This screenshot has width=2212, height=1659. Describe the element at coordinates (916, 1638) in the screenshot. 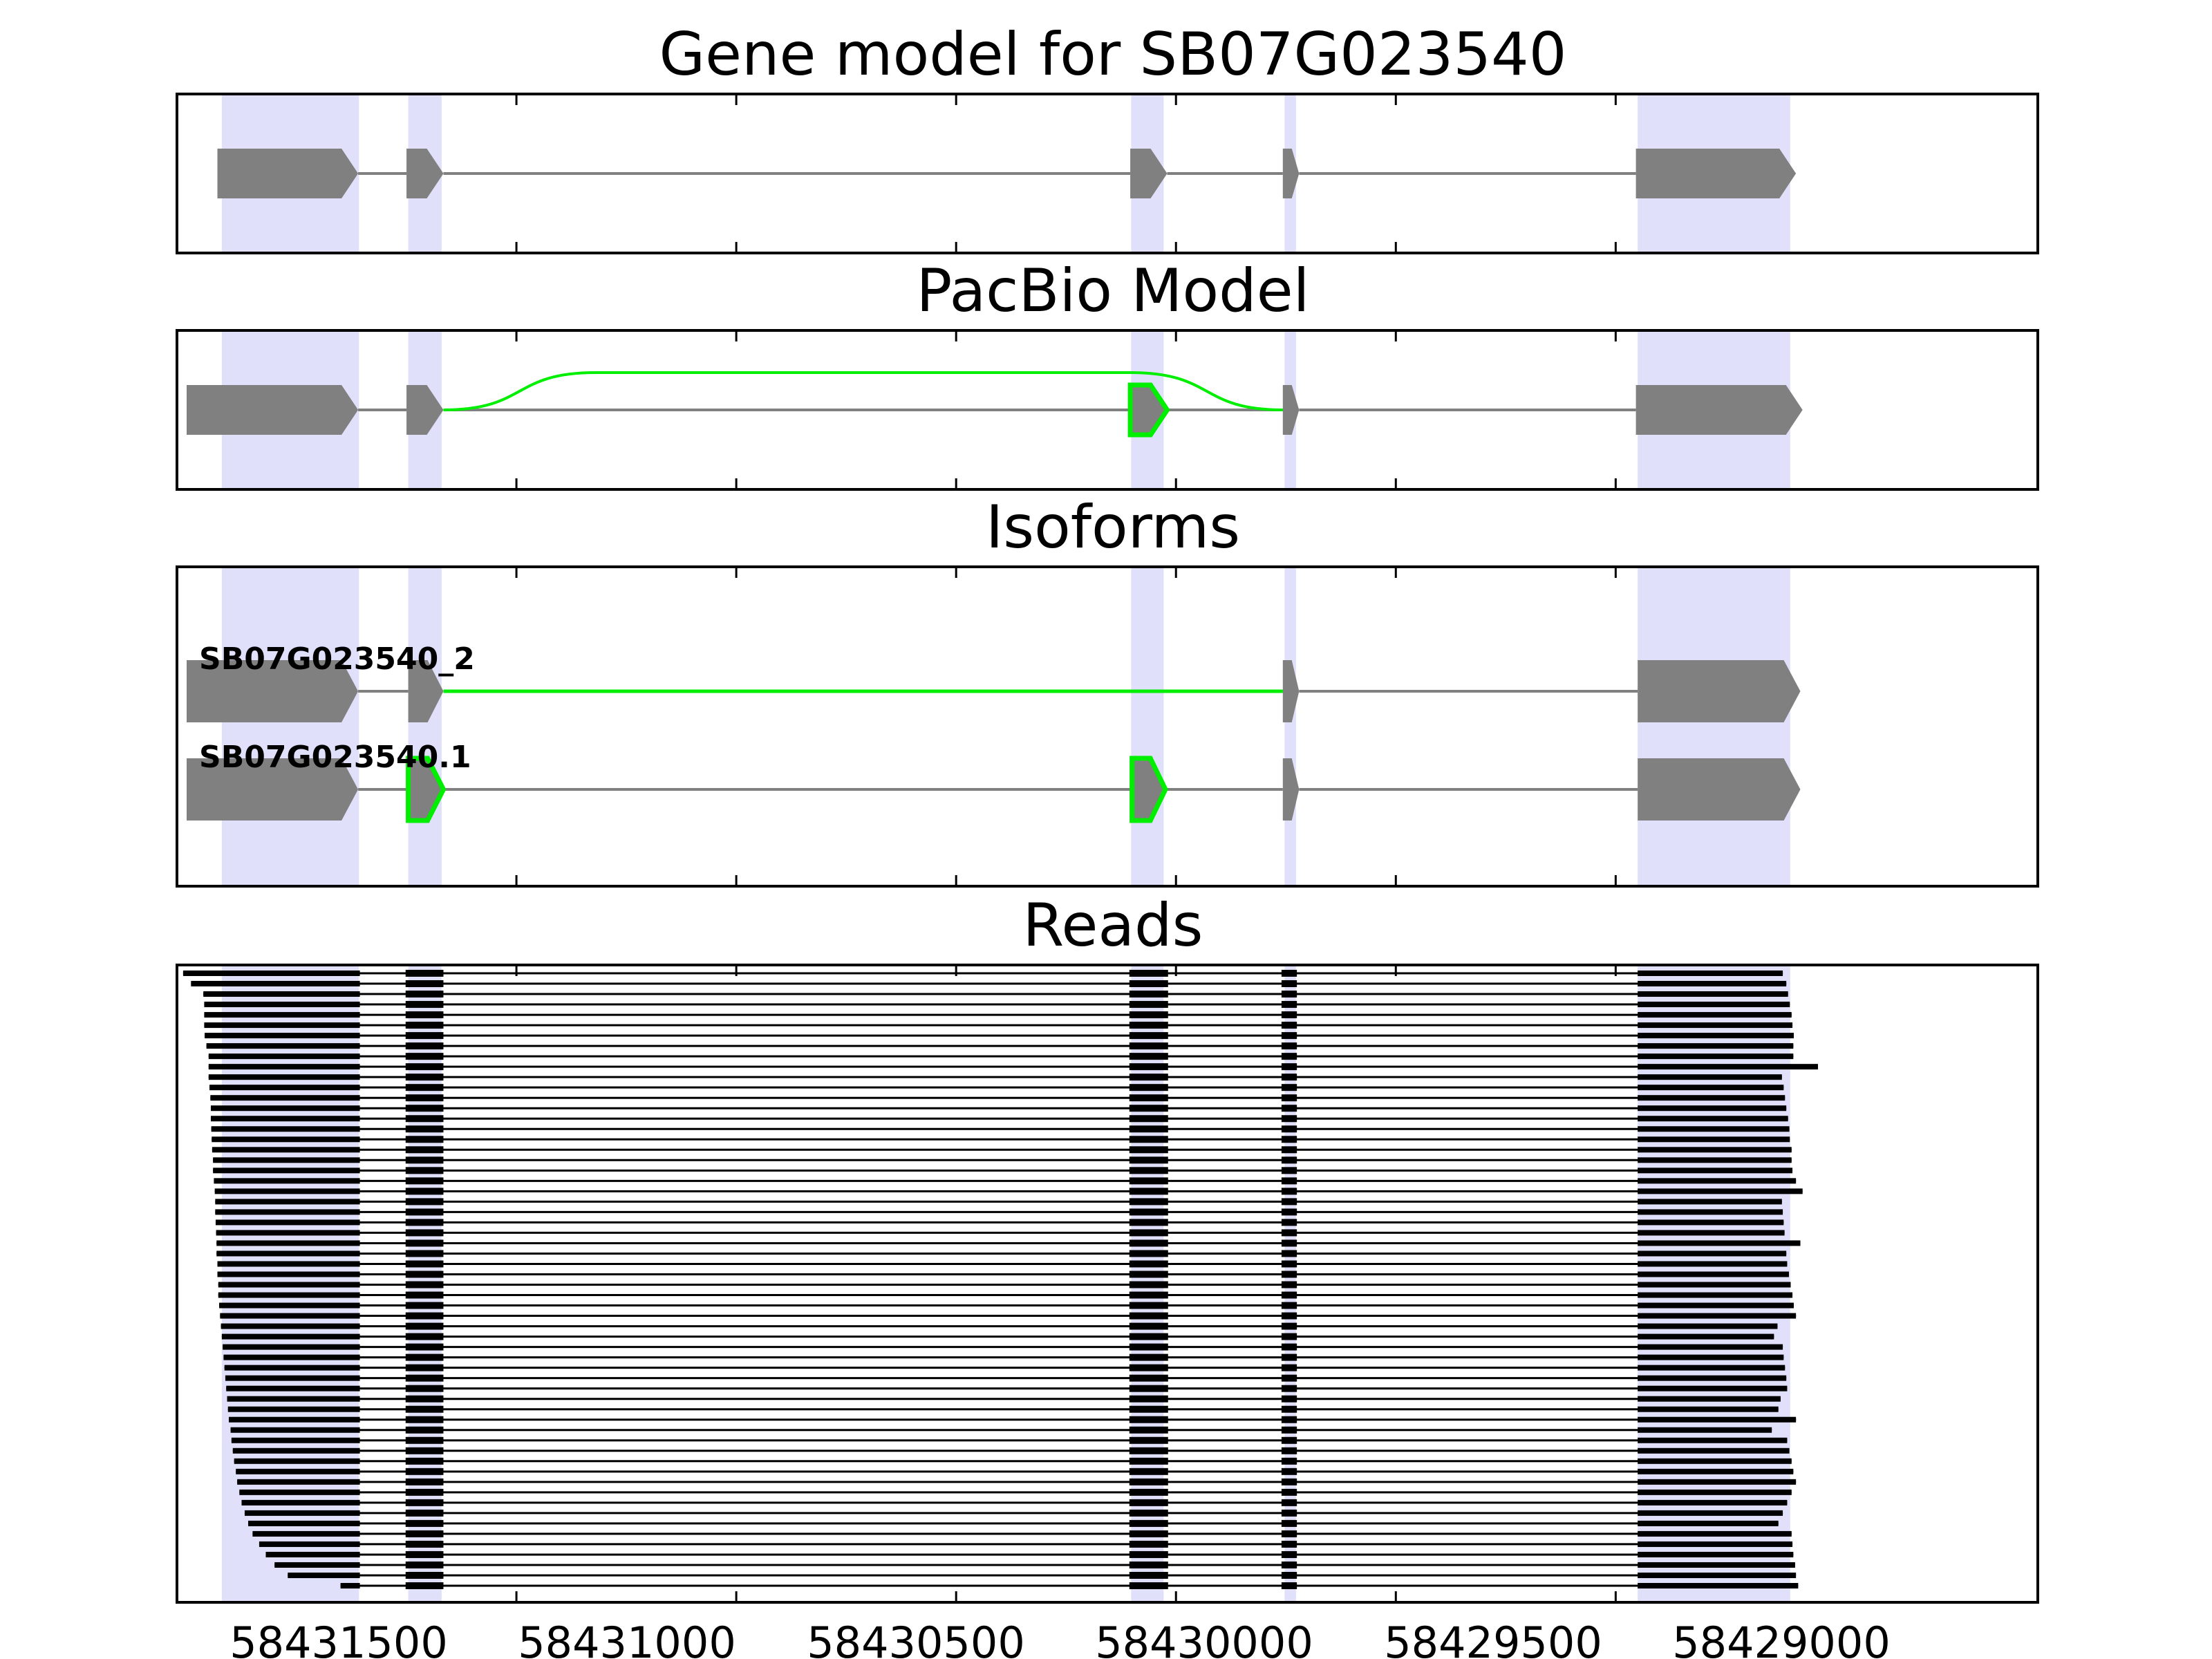

I see `x-tick-label: 58430500` at that location.